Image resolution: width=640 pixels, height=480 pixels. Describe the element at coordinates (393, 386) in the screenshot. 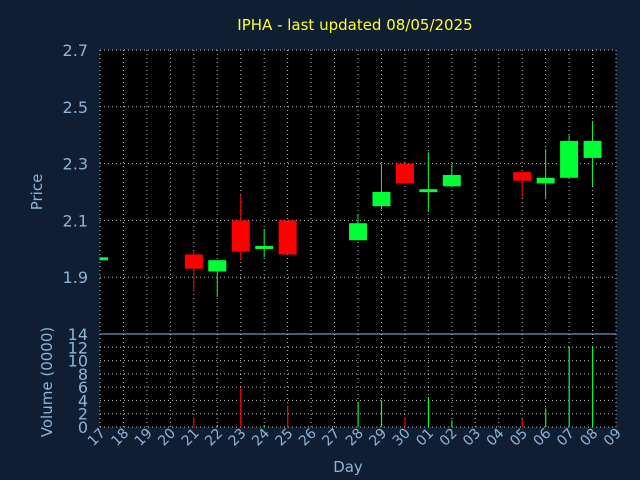

I see `volume-bars` at that location.